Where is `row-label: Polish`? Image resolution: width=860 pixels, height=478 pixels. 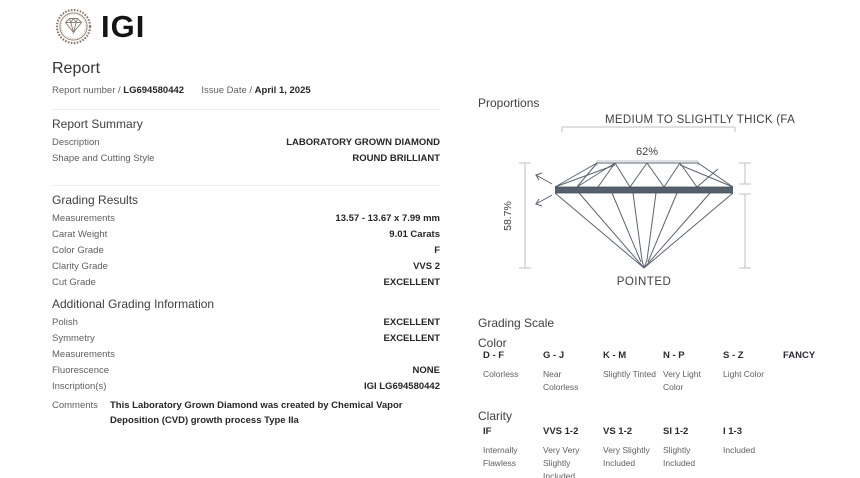
row-label: Polish is located at coordinates (65, 322).